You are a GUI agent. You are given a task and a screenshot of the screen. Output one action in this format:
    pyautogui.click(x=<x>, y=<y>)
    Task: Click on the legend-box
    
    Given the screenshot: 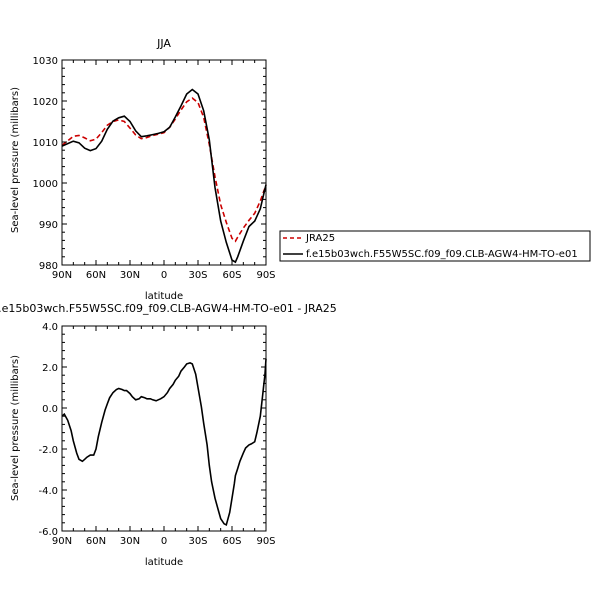 What is the action you would take?
    pyautogui.click(x=435, y=246)
    